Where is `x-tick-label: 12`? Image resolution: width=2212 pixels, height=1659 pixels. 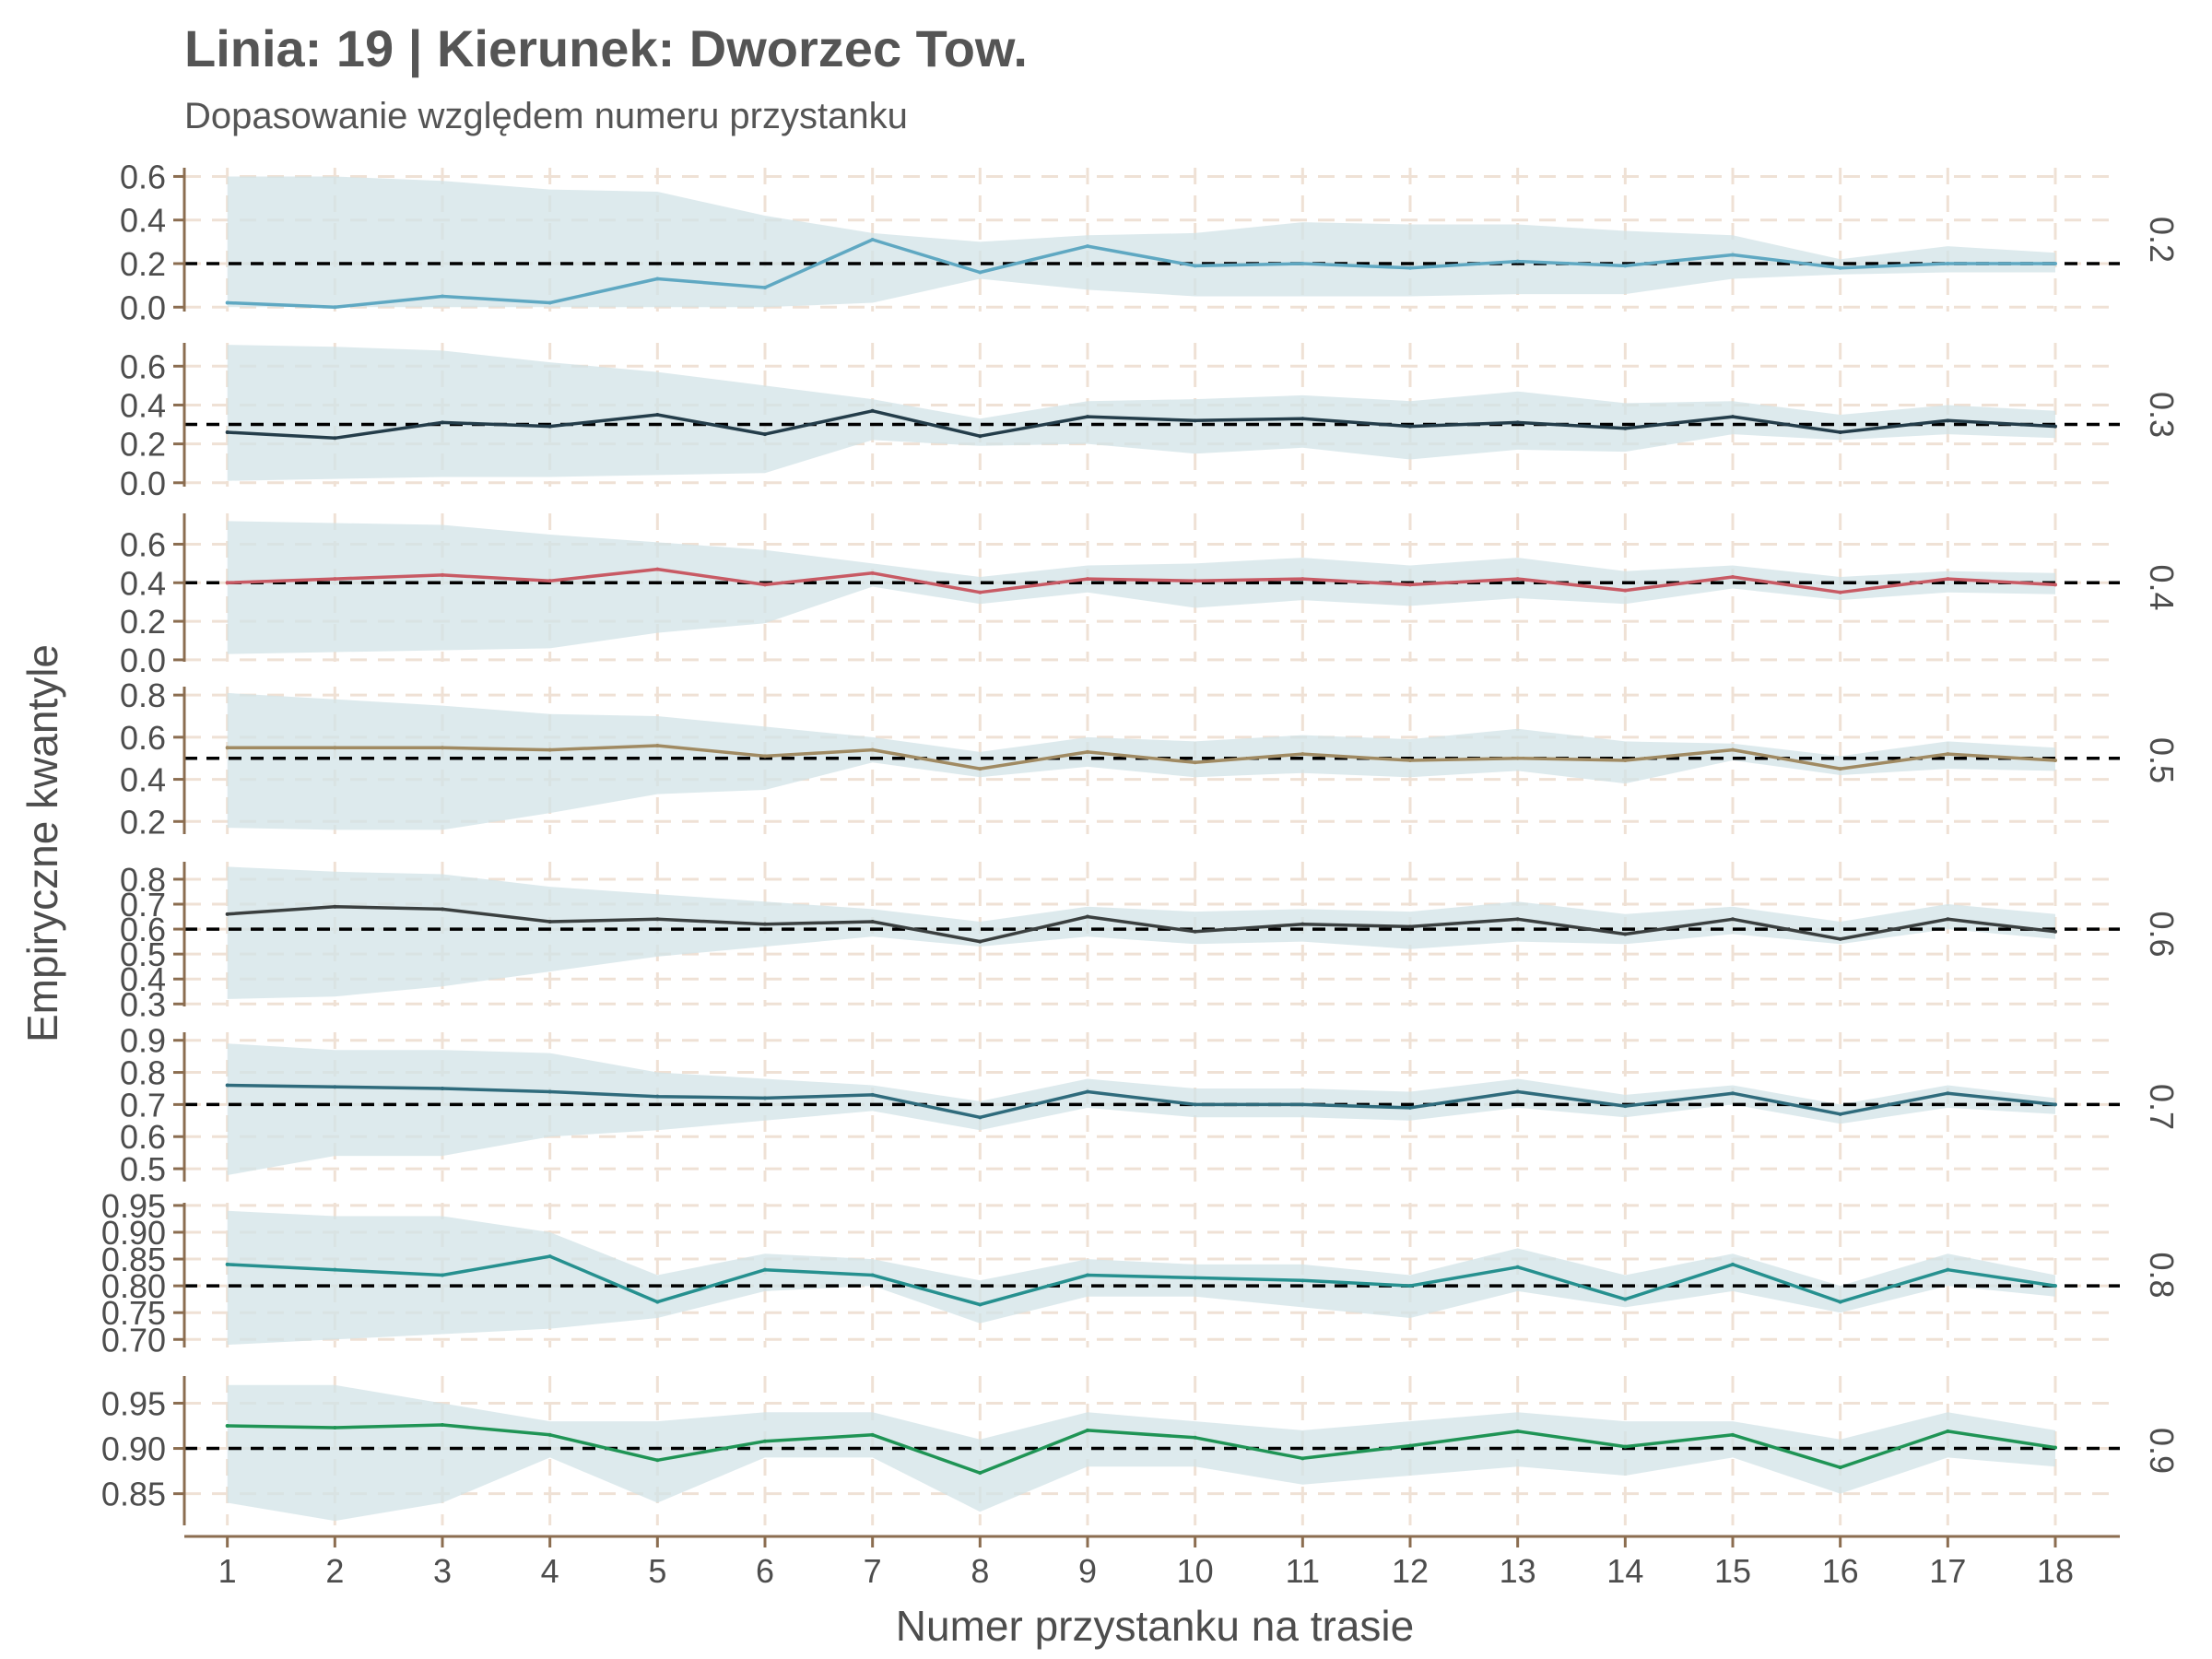 x-tick-label: 12 is located at coordinates (1410, 1571).